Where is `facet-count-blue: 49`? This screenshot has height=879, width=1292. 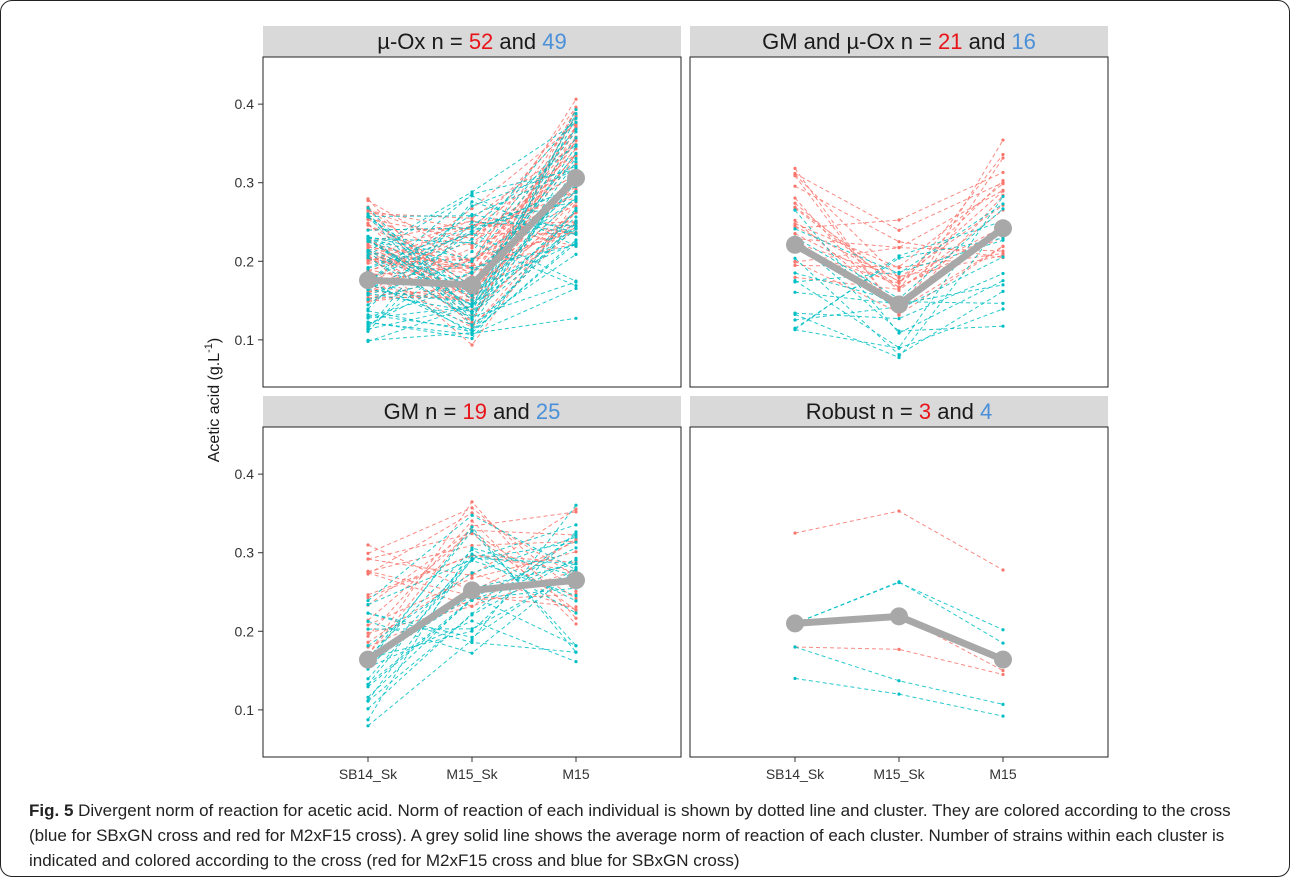
facet-count-blue: 49 is located at coordinates (554, 41).